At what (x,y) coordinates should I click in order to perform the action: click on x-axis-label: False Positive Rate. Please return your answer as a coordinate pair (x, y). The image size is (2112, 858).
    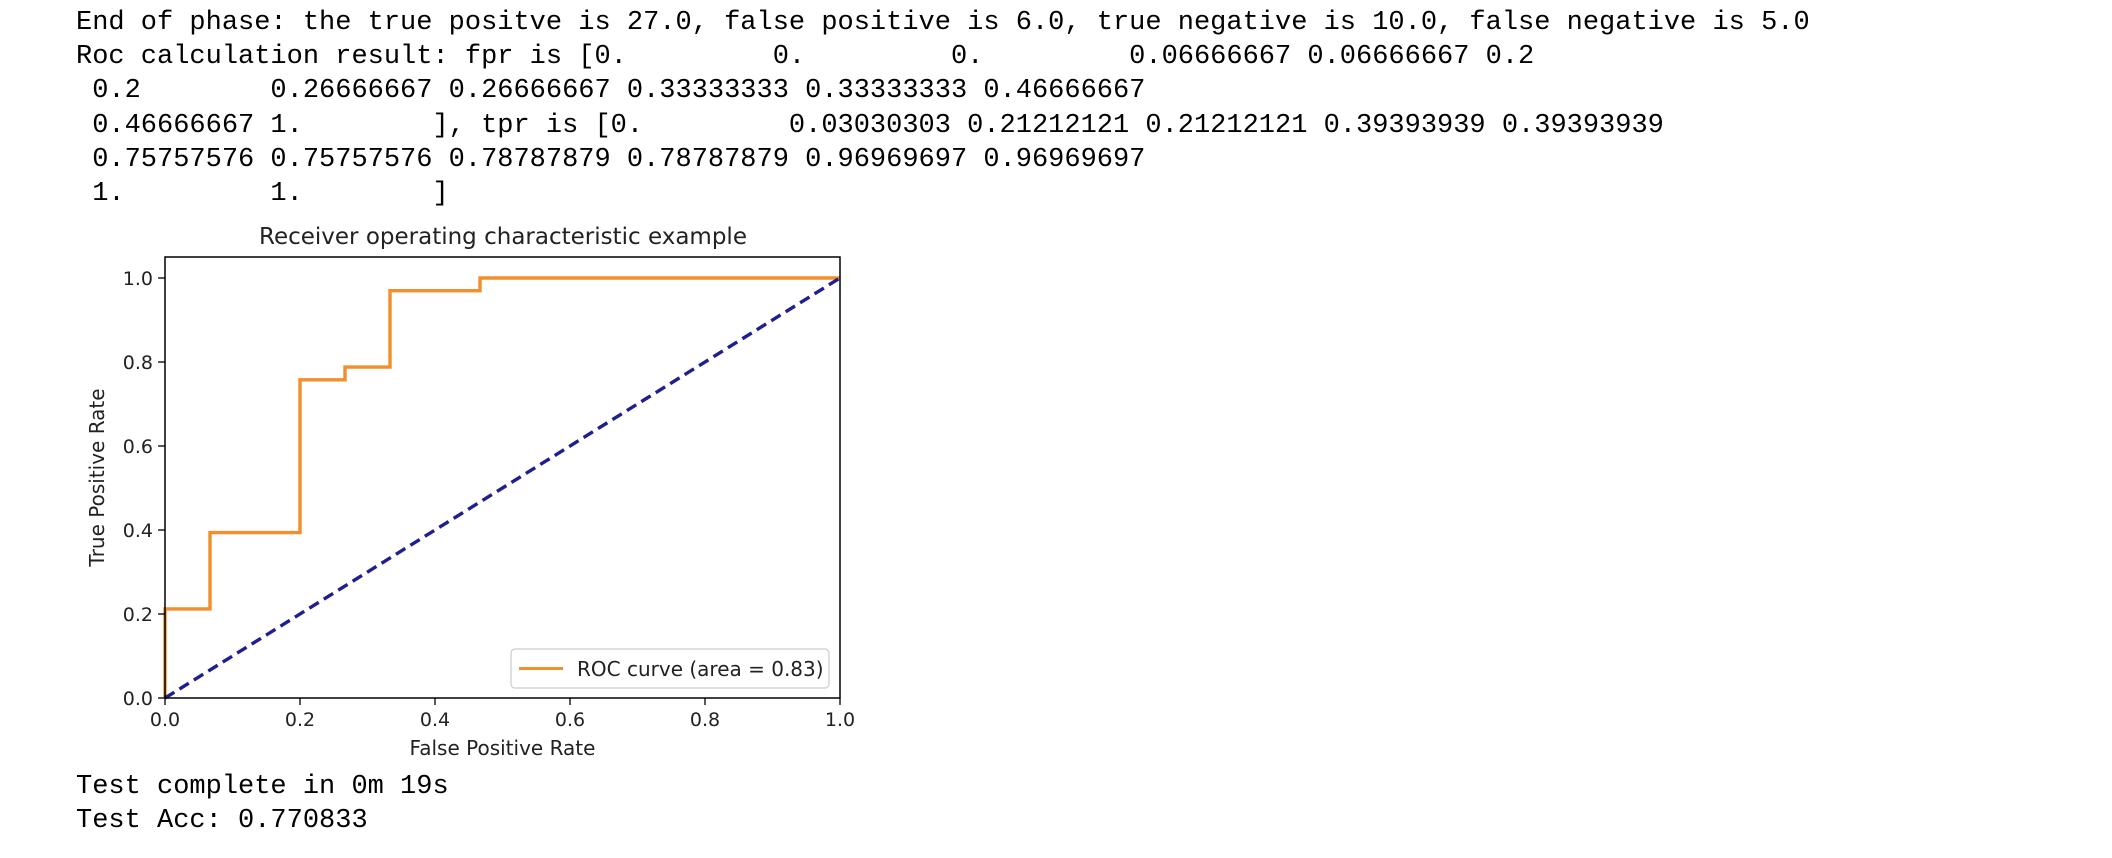
    Looking at the image, I should click on (503, 748).